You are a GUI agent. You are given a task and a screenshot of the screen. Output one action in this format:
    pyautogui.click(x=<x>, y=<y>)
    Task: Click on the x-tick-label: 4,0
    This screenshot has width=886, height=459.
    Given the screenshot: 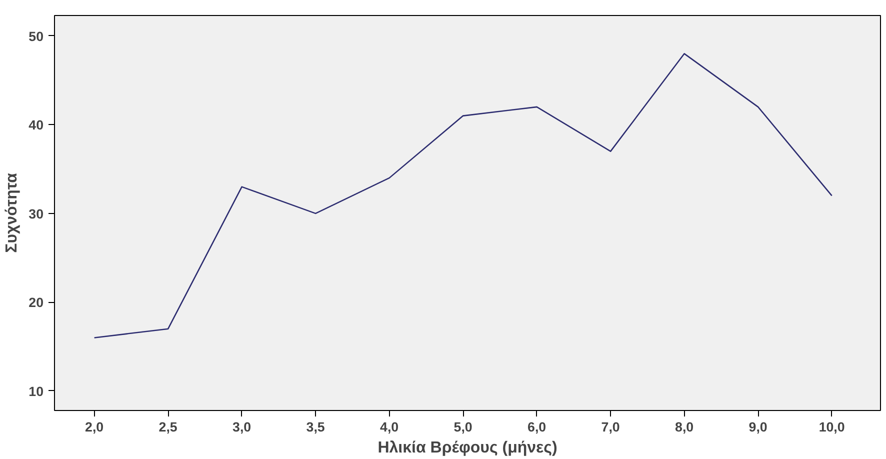 What is the action you would take?
    pyautogui.click(x=389, y=427)
    